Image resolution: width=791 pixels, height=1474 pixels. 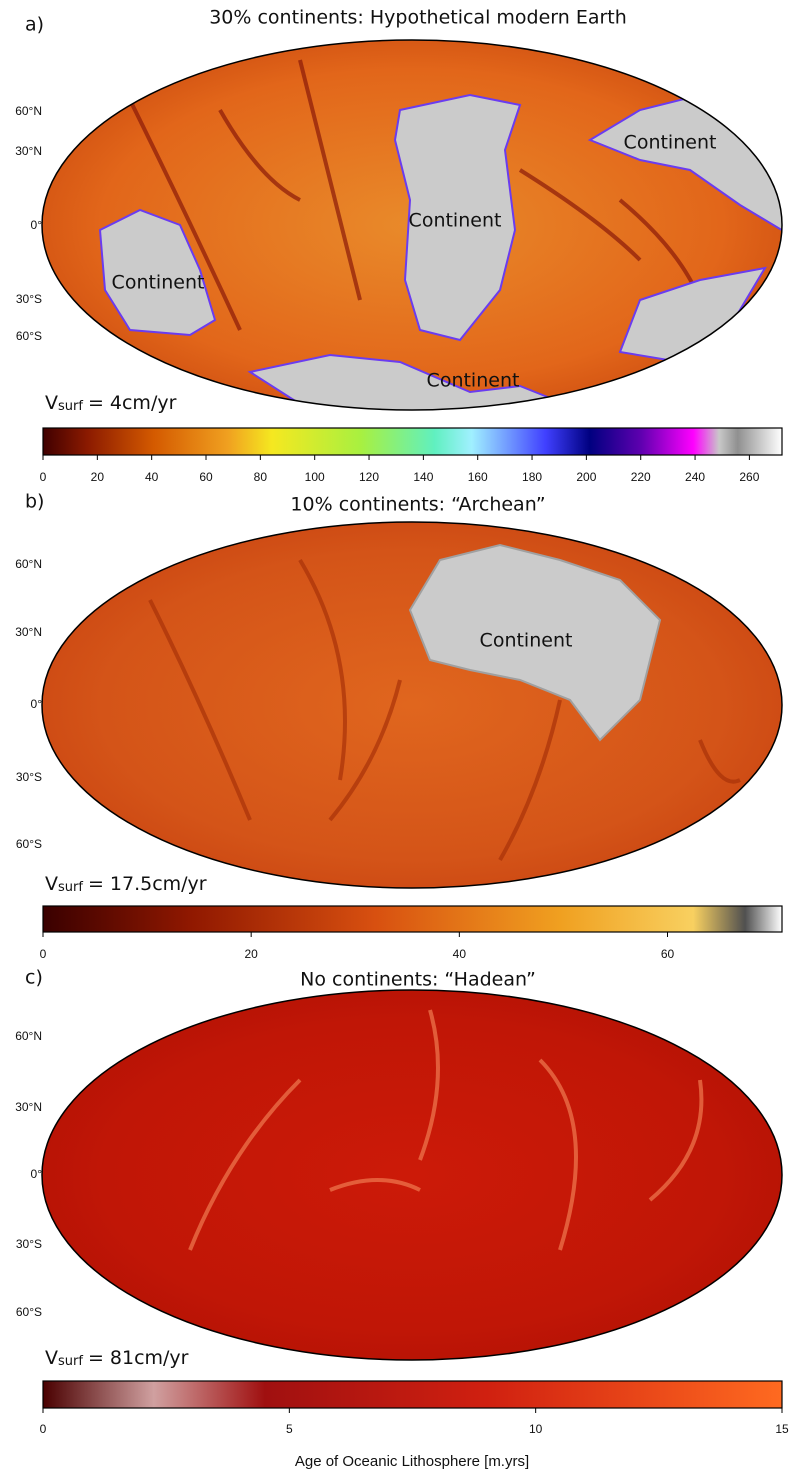 What do you see at coordinates (418, 980) in the screenshot?
I see `panel-title: No continents: “Hadean”` at bounding box center [418, 980].